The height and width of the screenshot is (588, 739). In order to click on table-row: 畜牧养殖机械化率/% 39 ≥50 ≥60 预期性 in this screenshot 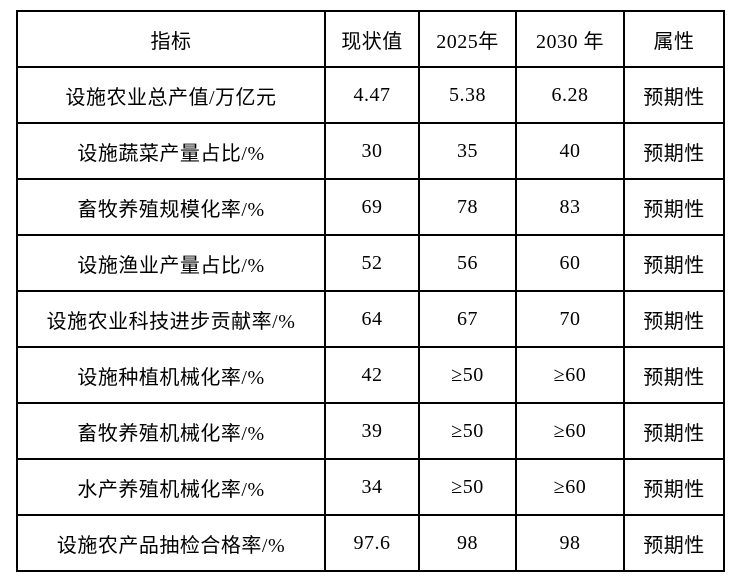, I will do `click(370, 431)`.